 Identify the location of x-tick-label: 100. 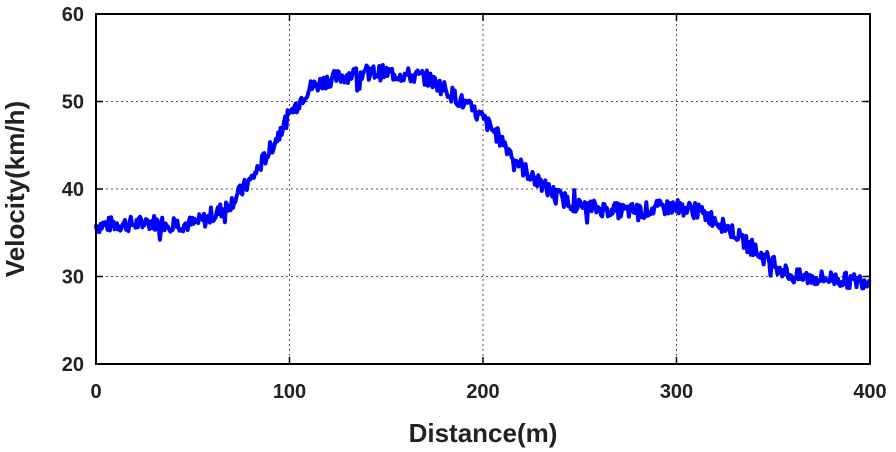
(289, 392).